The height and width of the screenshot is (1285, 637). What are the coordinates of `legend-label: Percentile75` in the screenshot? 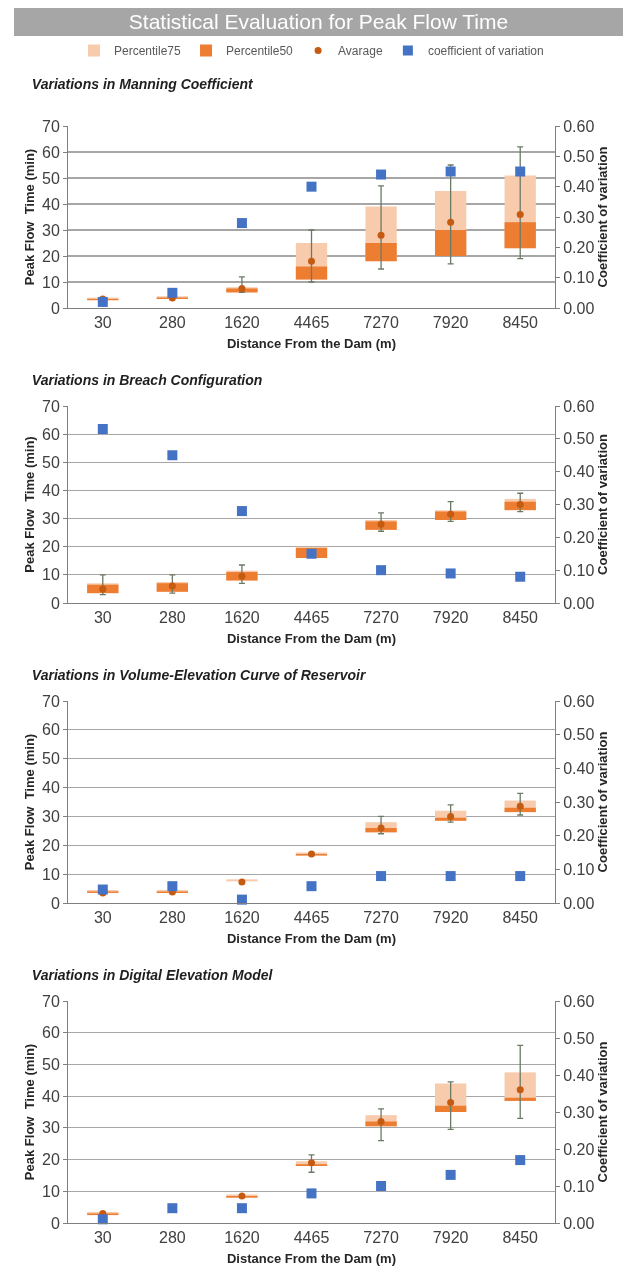 It's located at (148, 51).